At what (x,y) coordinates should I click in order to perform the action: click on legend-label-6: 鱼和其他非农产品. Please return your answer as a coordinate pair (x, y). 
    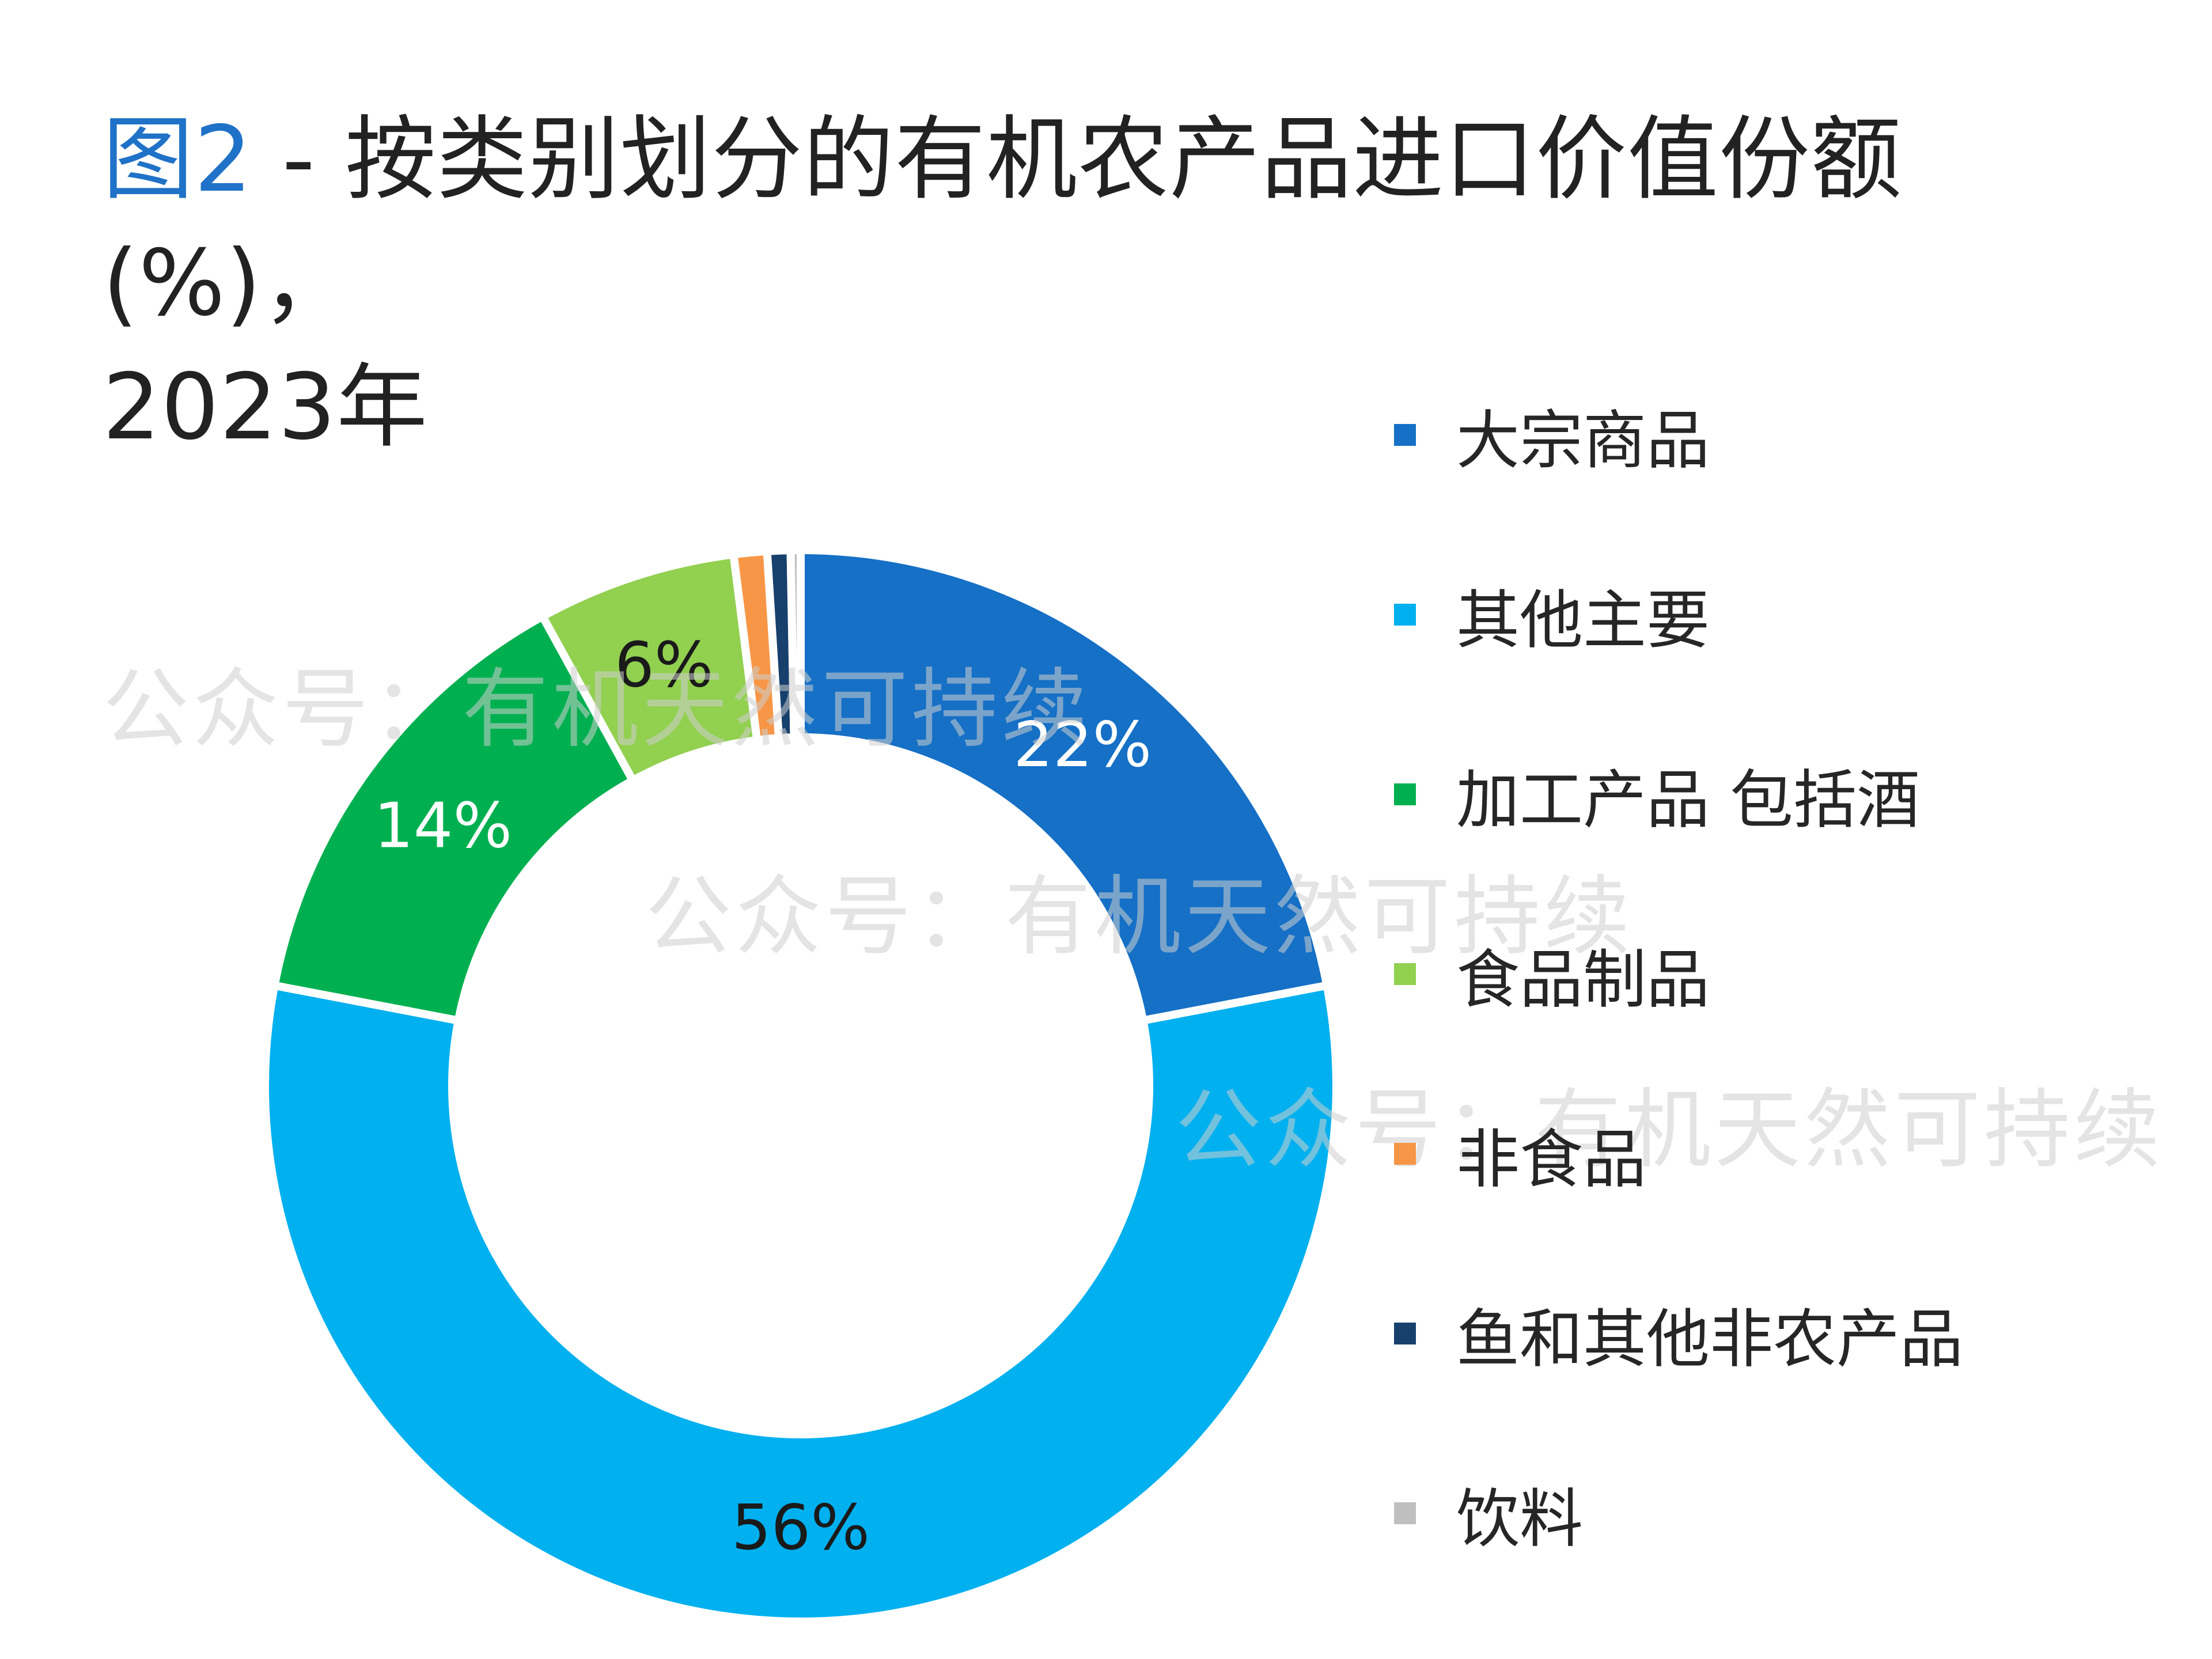
    Looking at the image, I should click on (1709, 1339).